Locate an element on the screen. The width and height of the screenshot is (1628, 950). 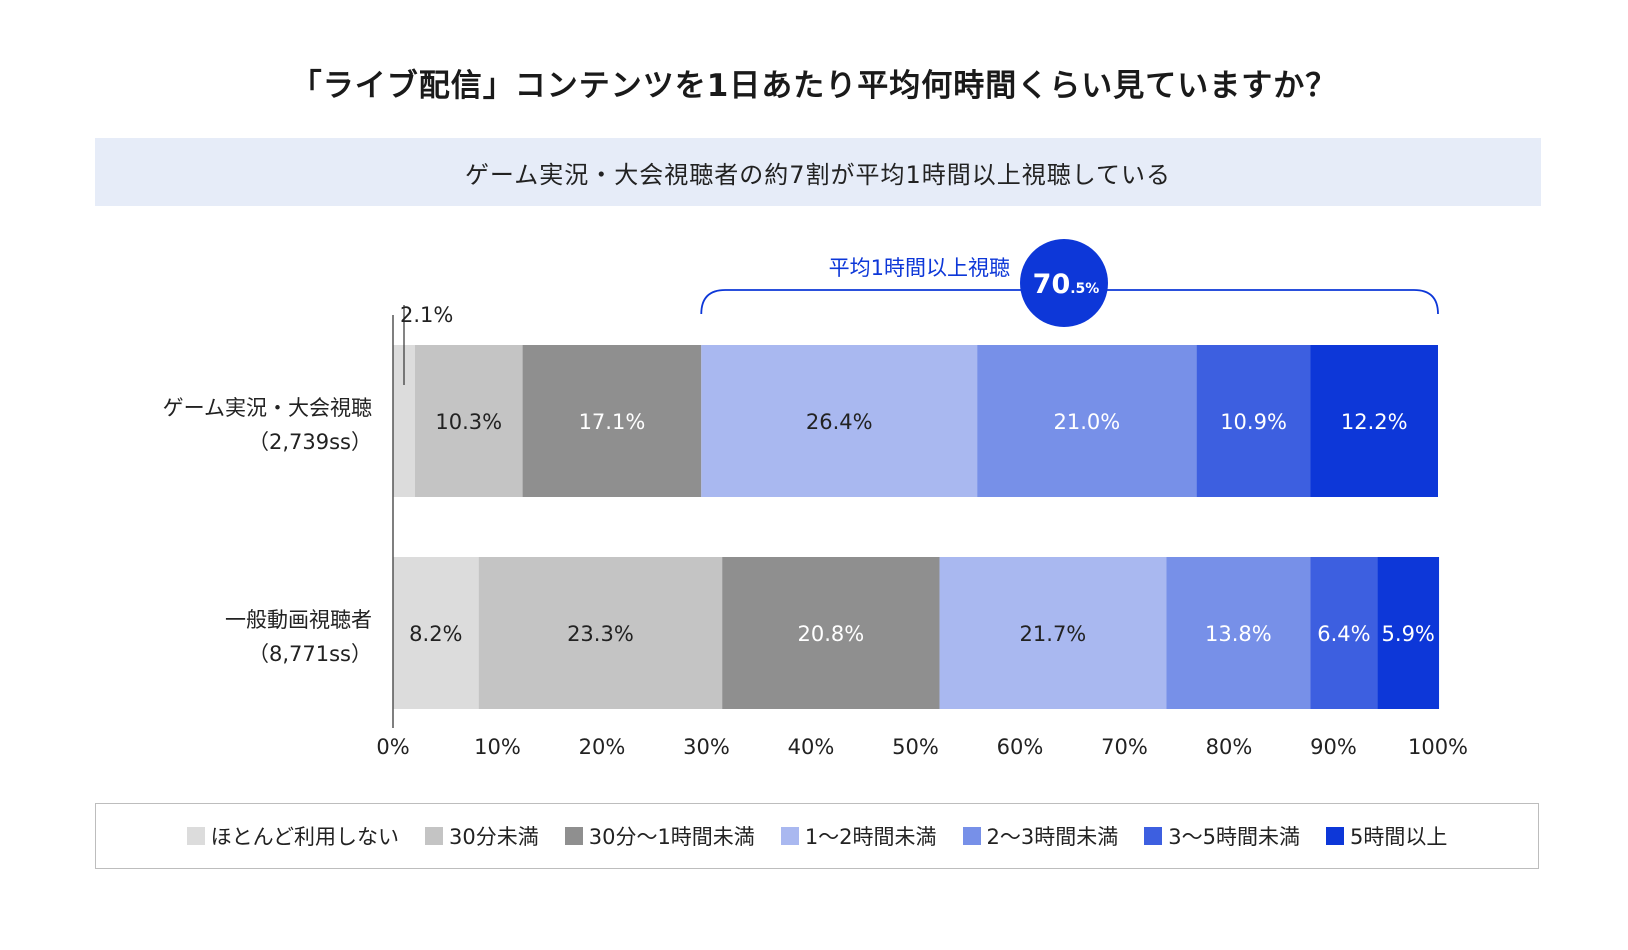
subtitle-text: ゲーム実況・大会視聴者の約7割が平均1時間以上視聴している is located at coordinates (818, 174).